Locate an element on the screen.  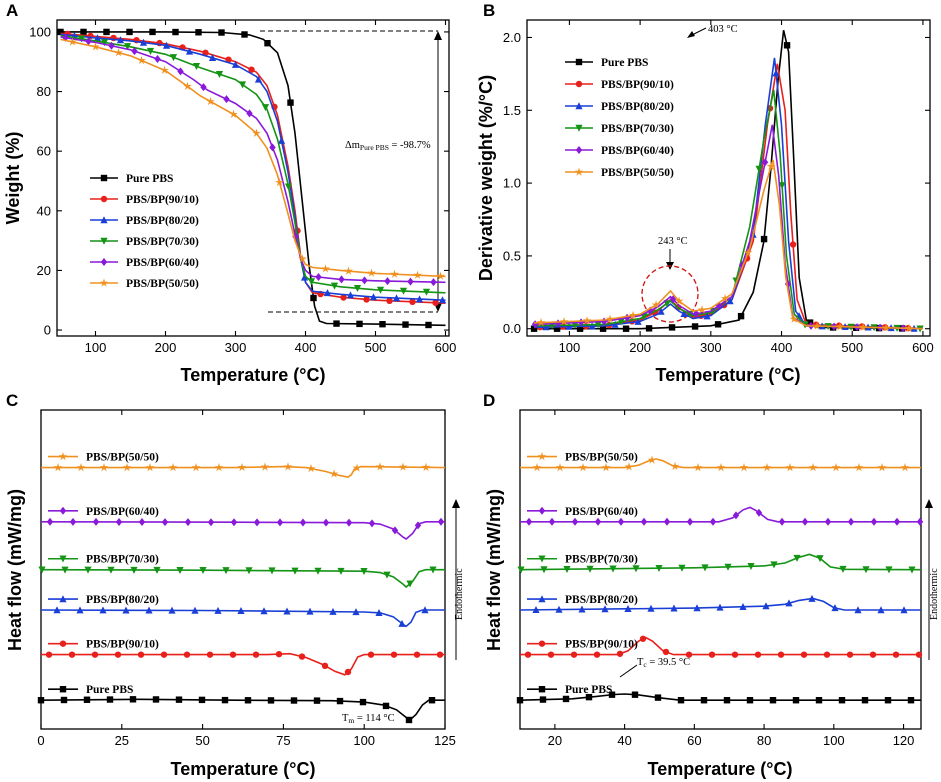
panel-d-legend-item-pbs-bp-70-30: PBS/BP(70/30) is located at coordinates (582, 560).